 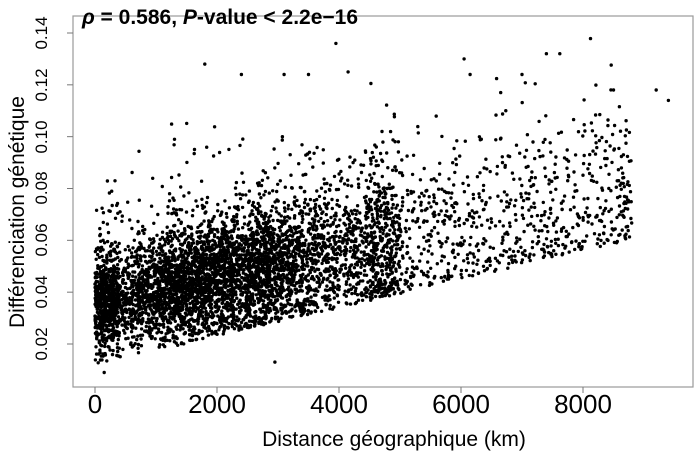 I want to click on x-tick-label: 6000, so click(x=461, y=404).